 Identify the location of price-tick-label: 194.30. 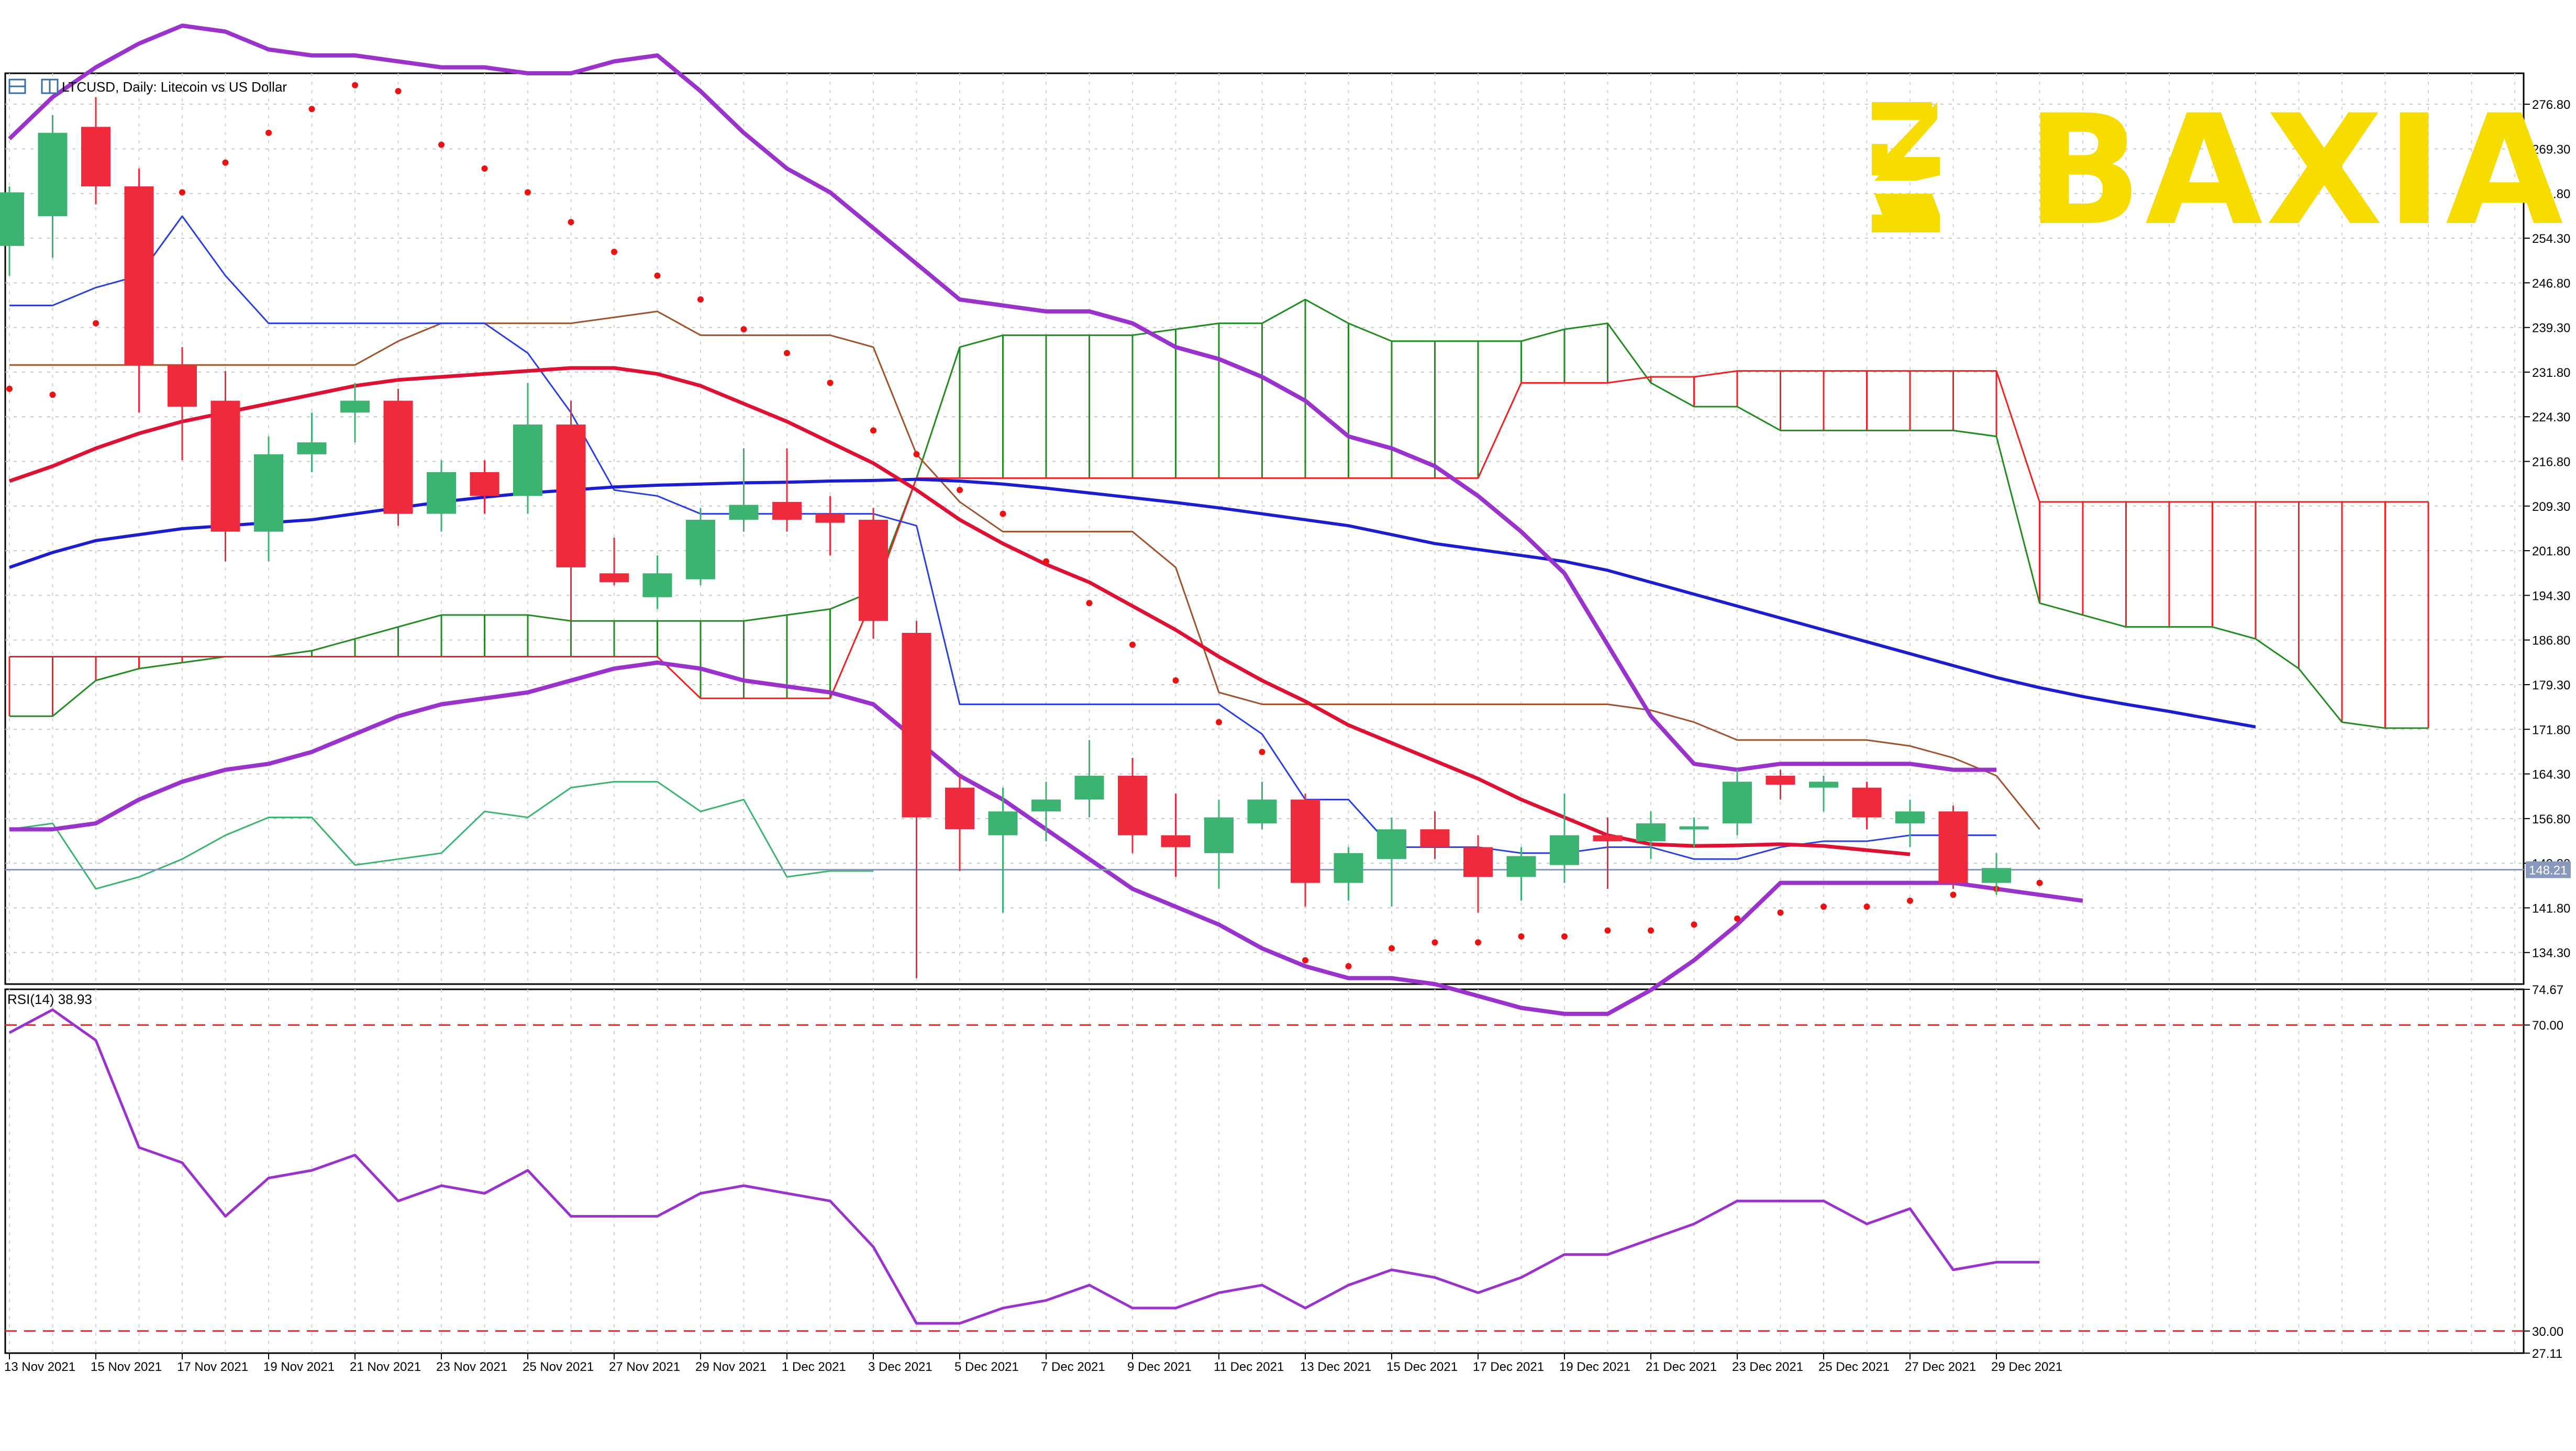
(2551, 596).